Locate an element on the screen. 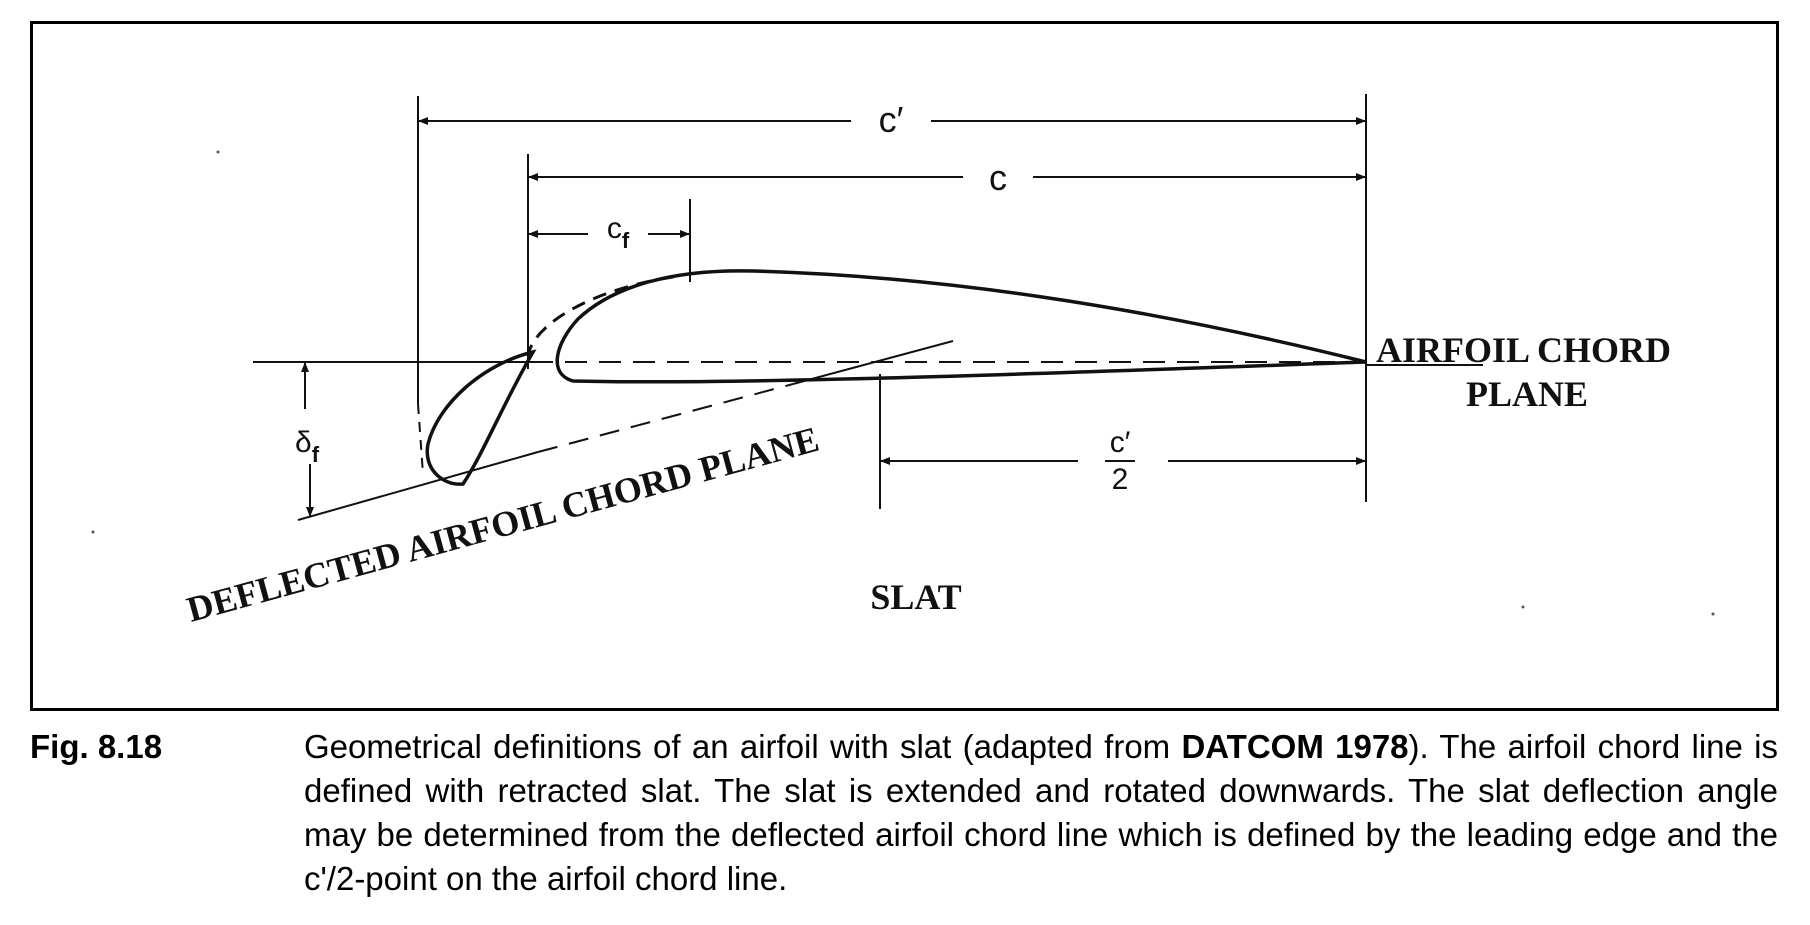  deflected-slat is located at coordinates (481, 417).